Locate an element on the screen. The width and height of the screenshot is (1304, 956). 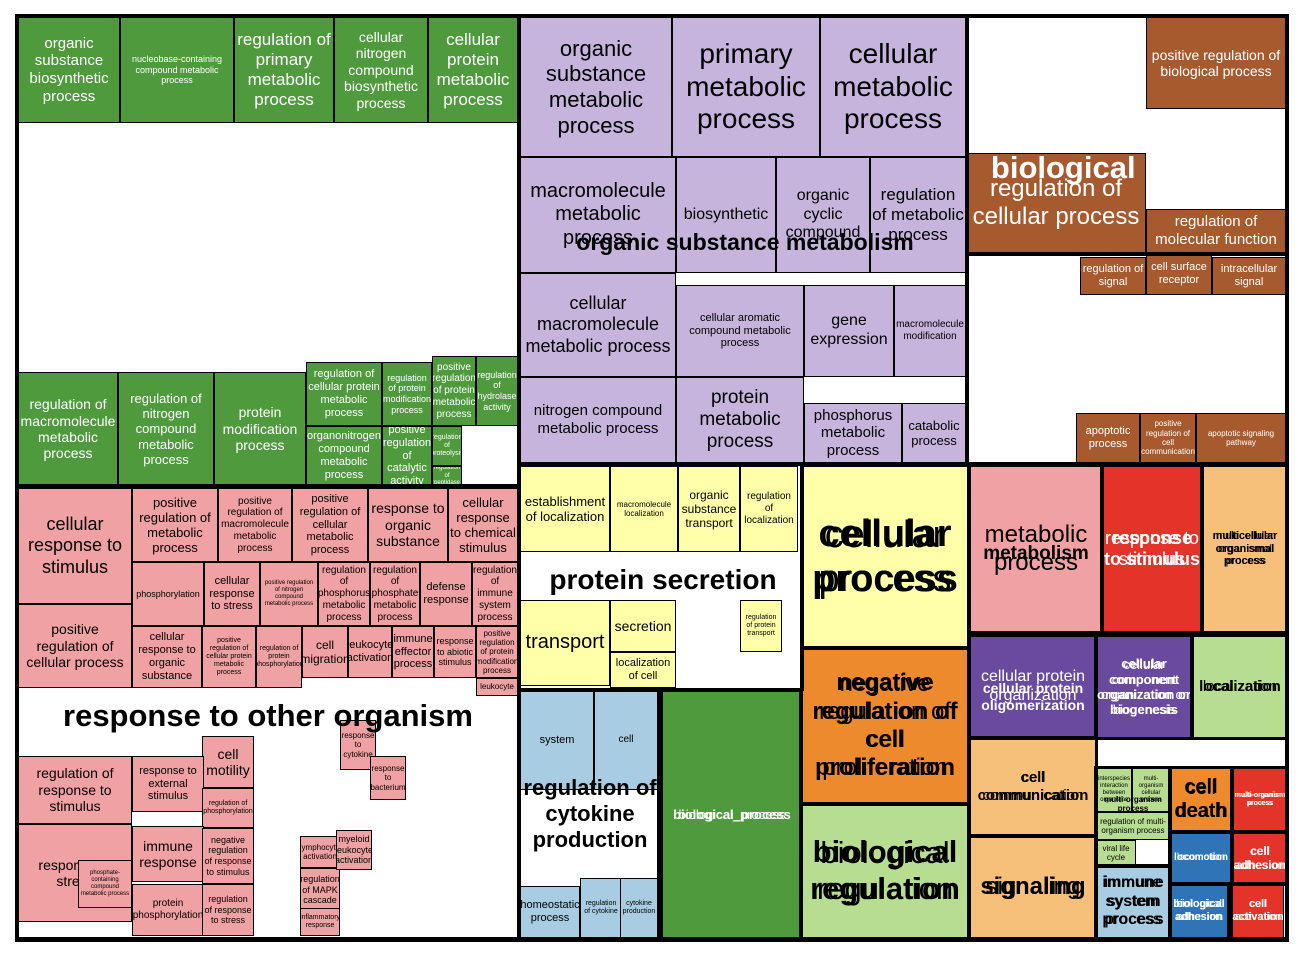
term-phosphorus-metabolic-process: phosphorus metabolic process is located at coordinates (853, 433).